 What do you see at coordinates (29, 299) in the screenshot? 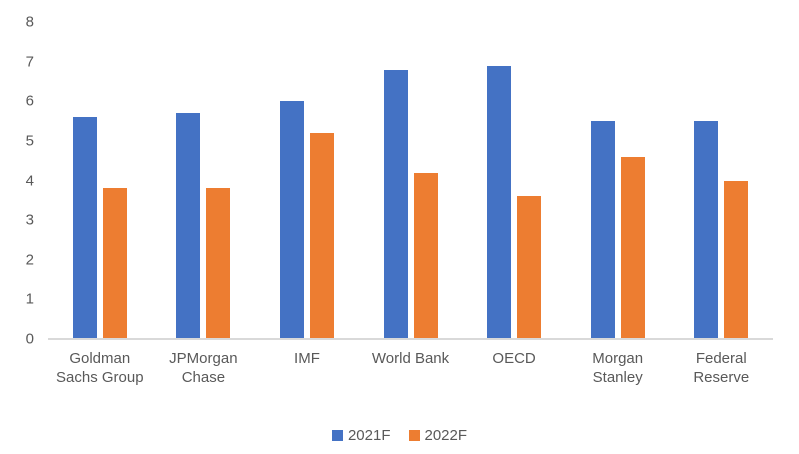
I see `y-tick-label: 1` at bounding box center [29, 299].